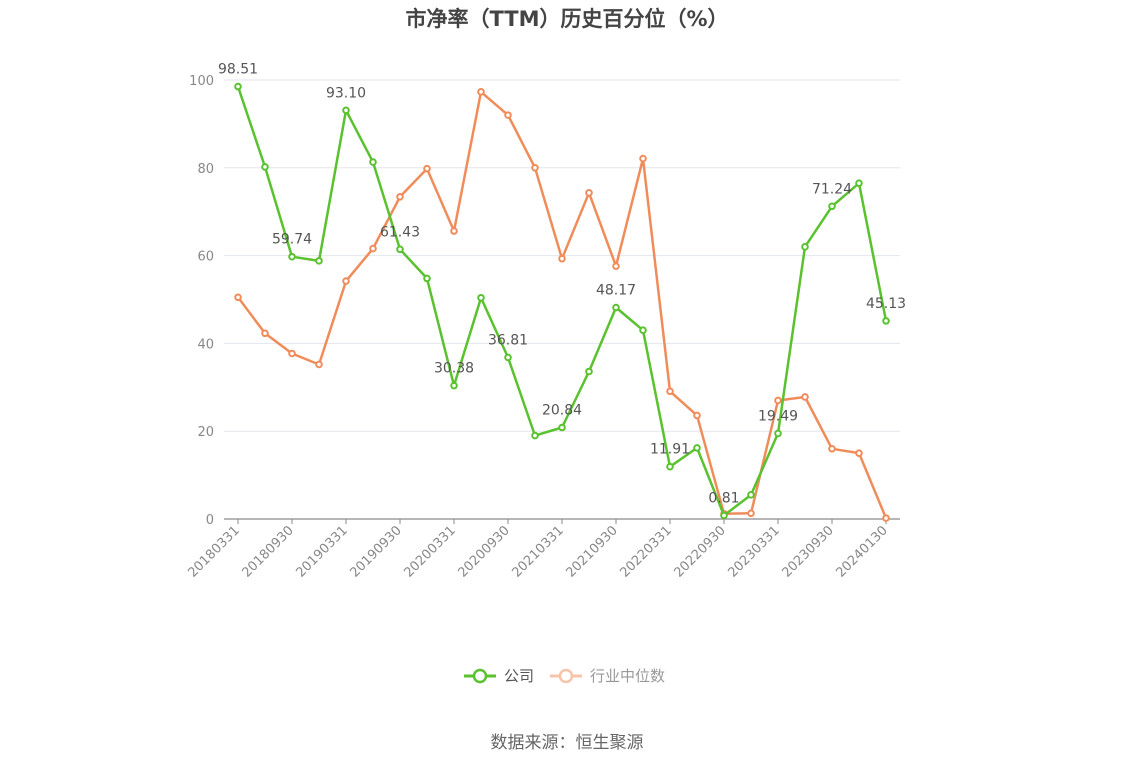 This screenshot has height=766, width=1134. I want to click on x-tick-label: 20240130, so click(861, 551).